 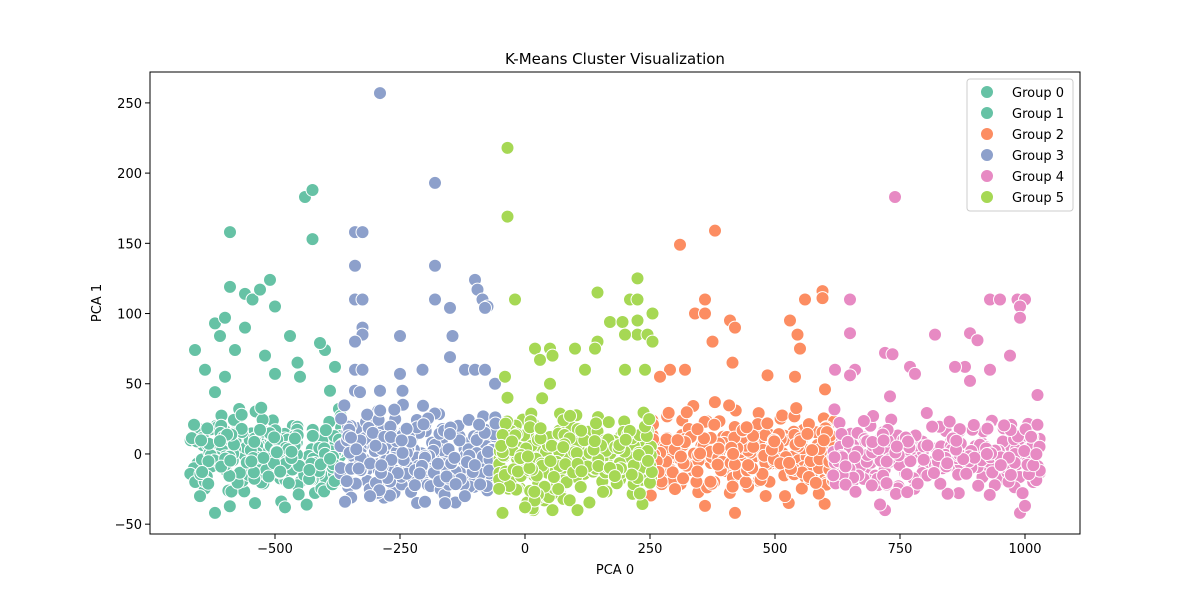 I want to click on chart-title: K-Means Cluster Visualization, so click(x=615, y=59).